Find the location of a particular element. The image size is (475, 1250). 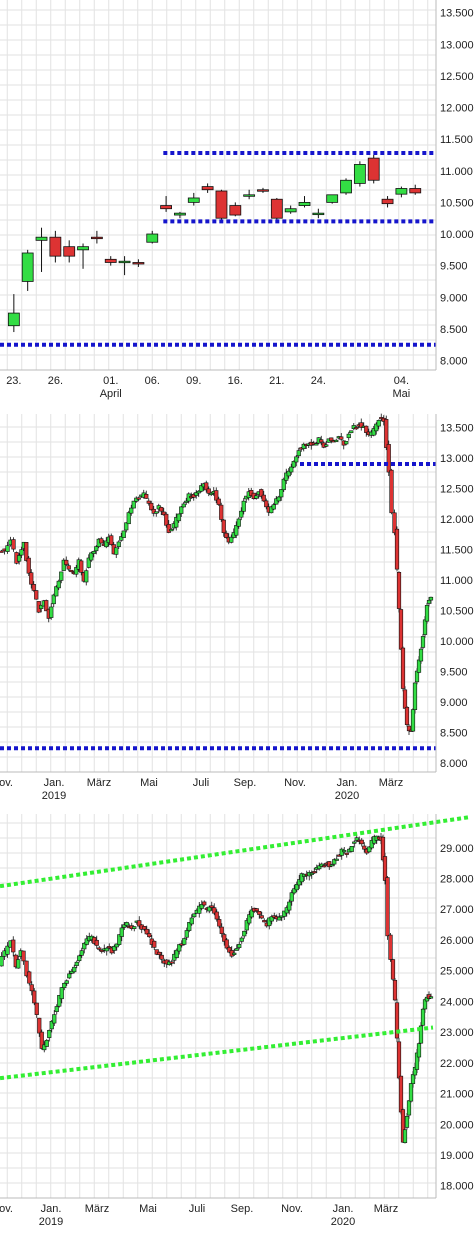

y-tick-label: 10.000 is located at coordinates (457, 642).